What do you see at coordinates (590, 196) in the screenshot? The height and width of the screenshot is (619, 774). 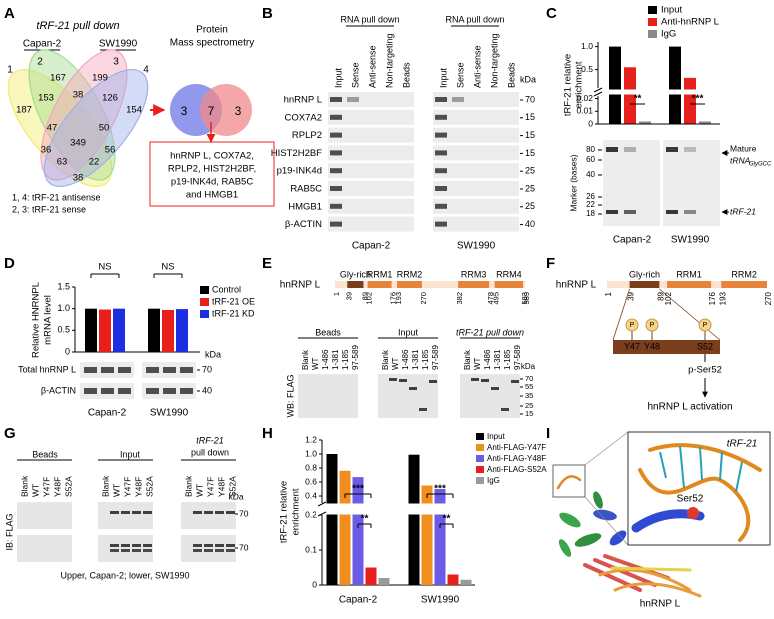 I see `marker-tick: 26` at bounding box center [590, 196].